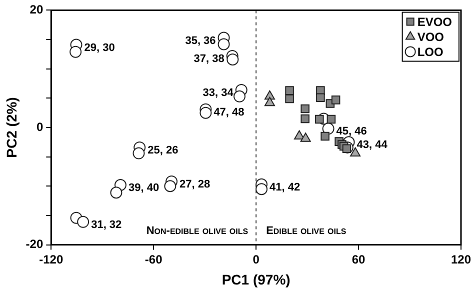  Describe the element at coordinates (37, 9) in the screenshot. I see `y-tick-label: 20` at that location.